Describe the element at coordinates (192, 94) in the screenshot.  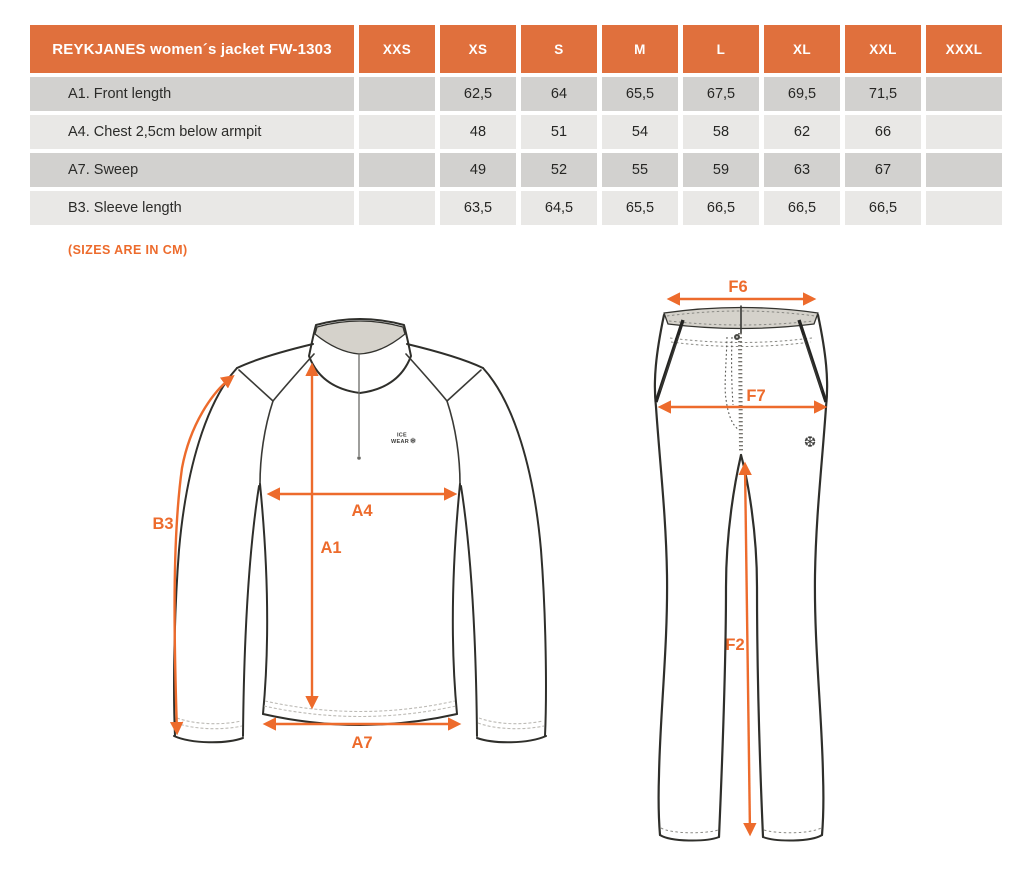
I see `row-label: A1. Front length` at that location.